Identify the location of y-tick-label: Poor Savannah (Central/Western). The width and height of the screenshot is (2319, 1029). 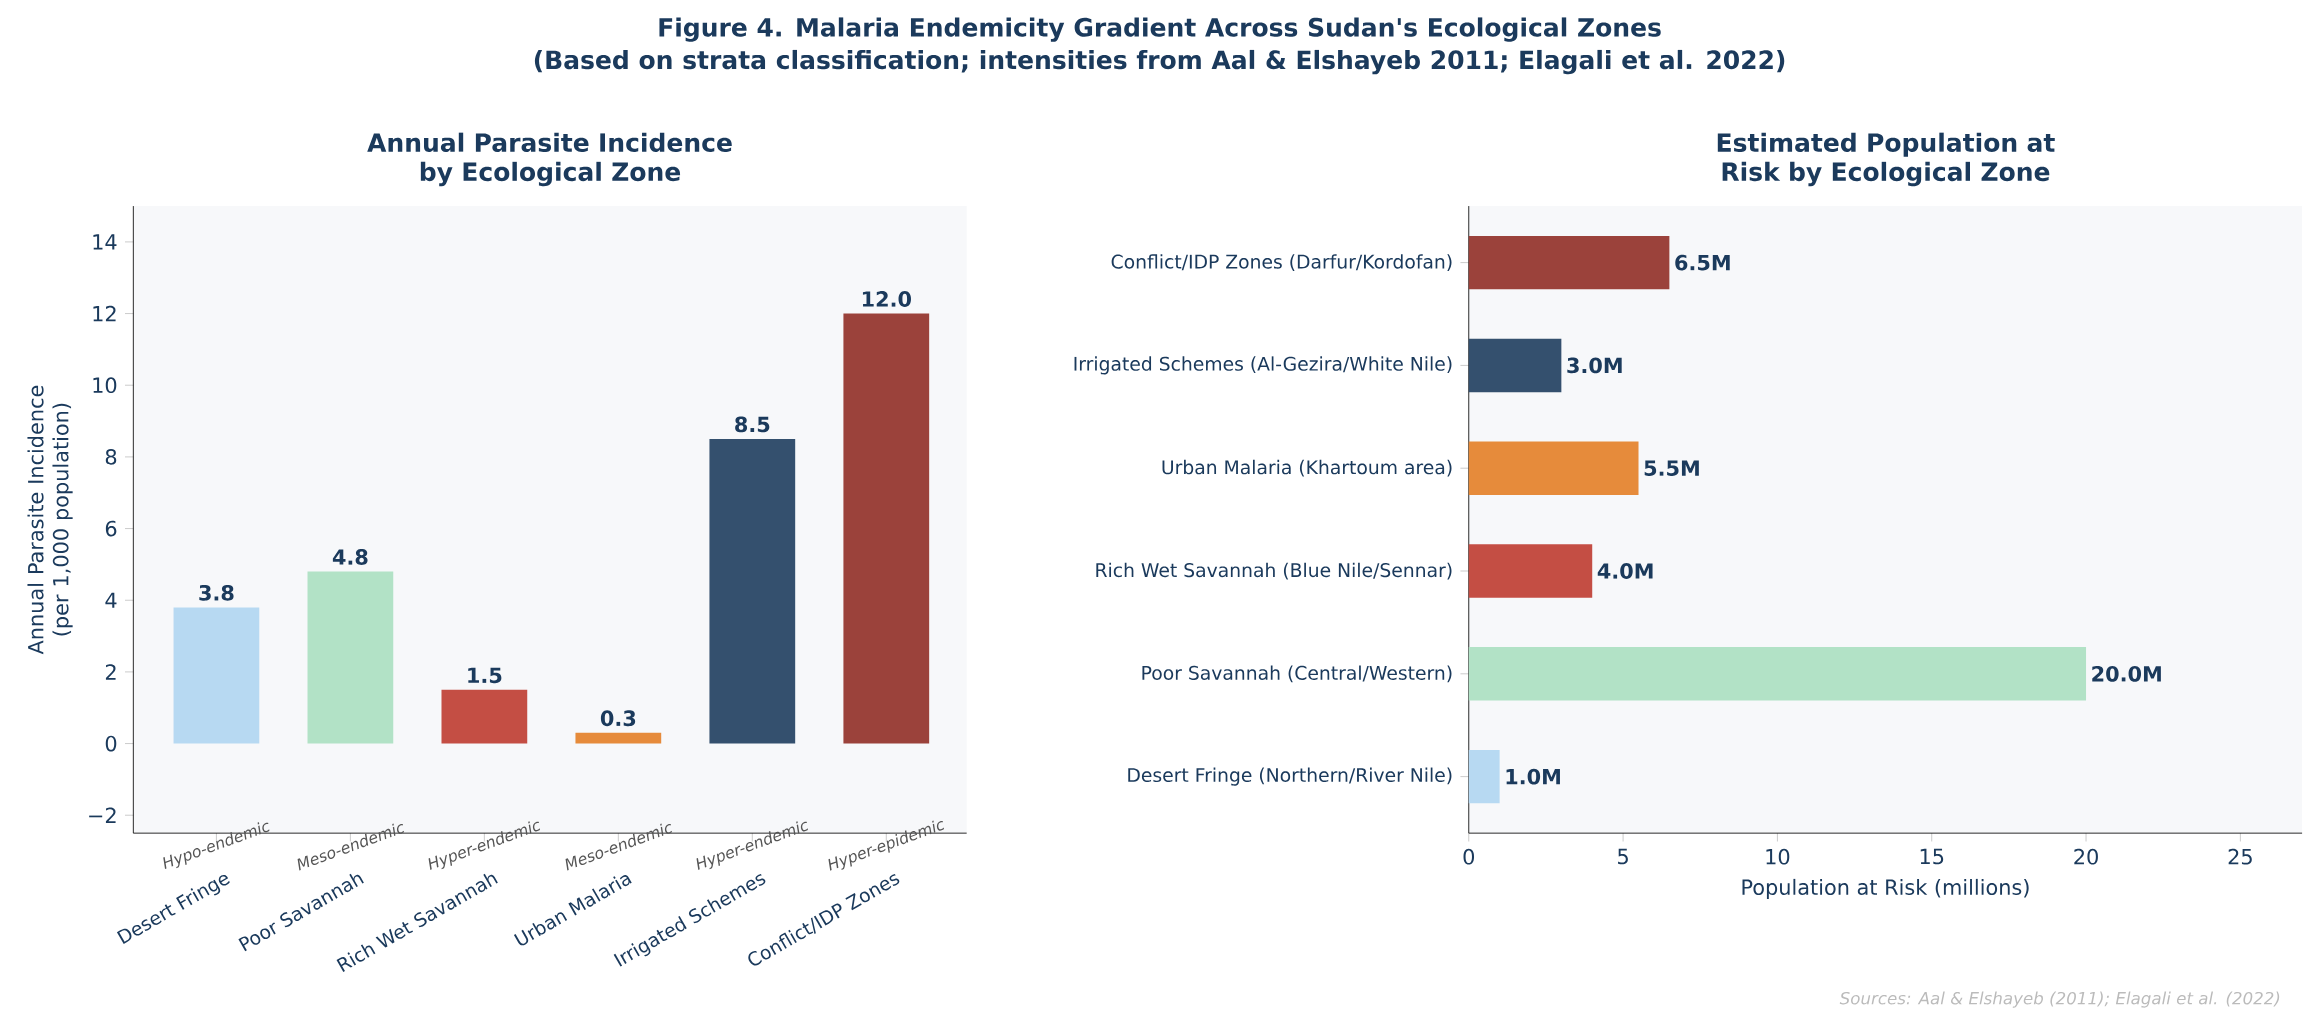
(1297, 674).